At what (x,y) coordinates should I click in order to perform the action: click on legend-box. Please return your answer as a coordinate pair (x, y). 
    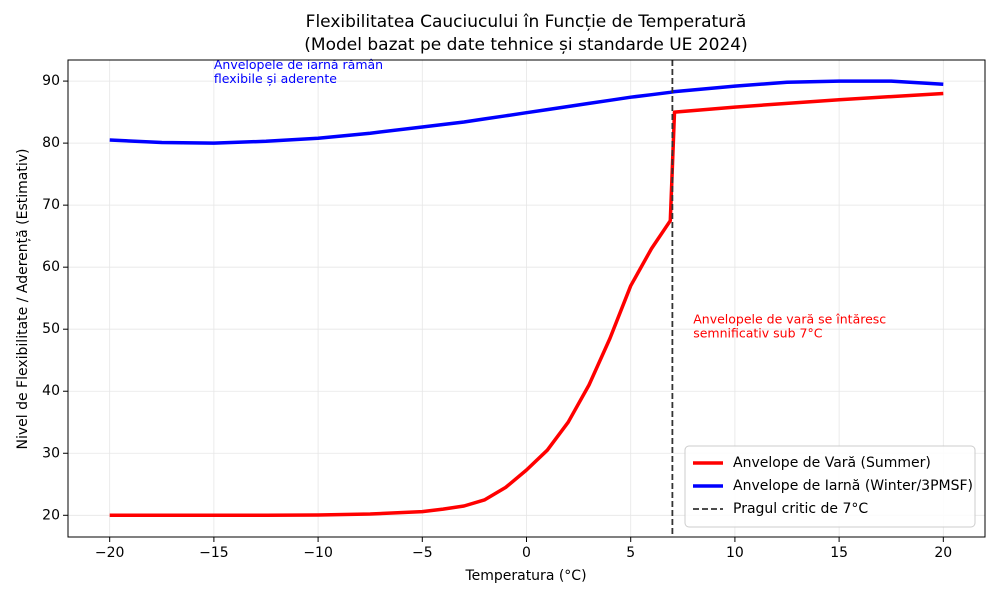
    Looking at the image, I should click on (830, 486).